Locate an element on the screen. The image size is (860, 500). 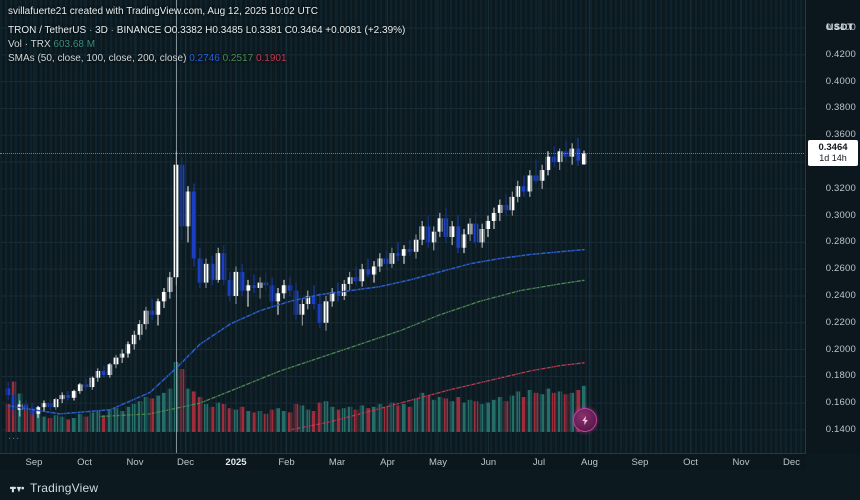
lightning-badge-icon is located at coordinates (585, 420).